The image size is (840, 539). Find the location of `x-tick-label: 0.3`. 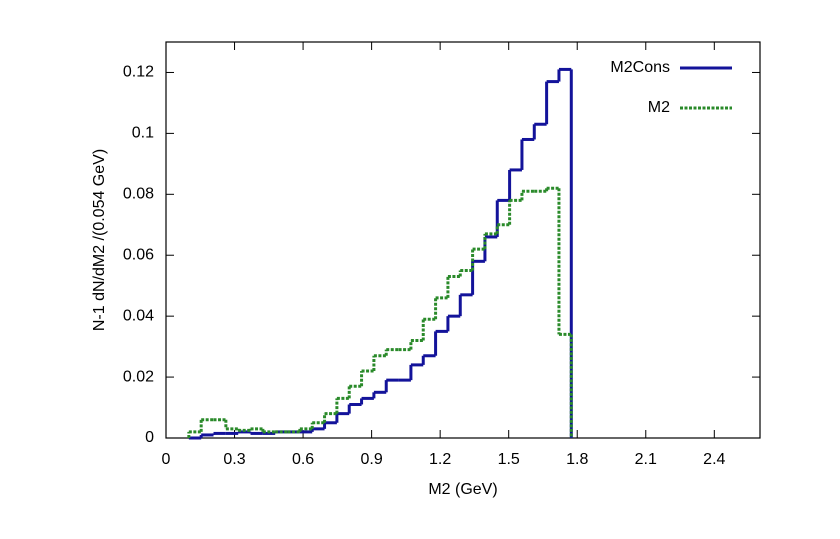

x-tick-label: 0.3 is located at coordinates (234, 459).